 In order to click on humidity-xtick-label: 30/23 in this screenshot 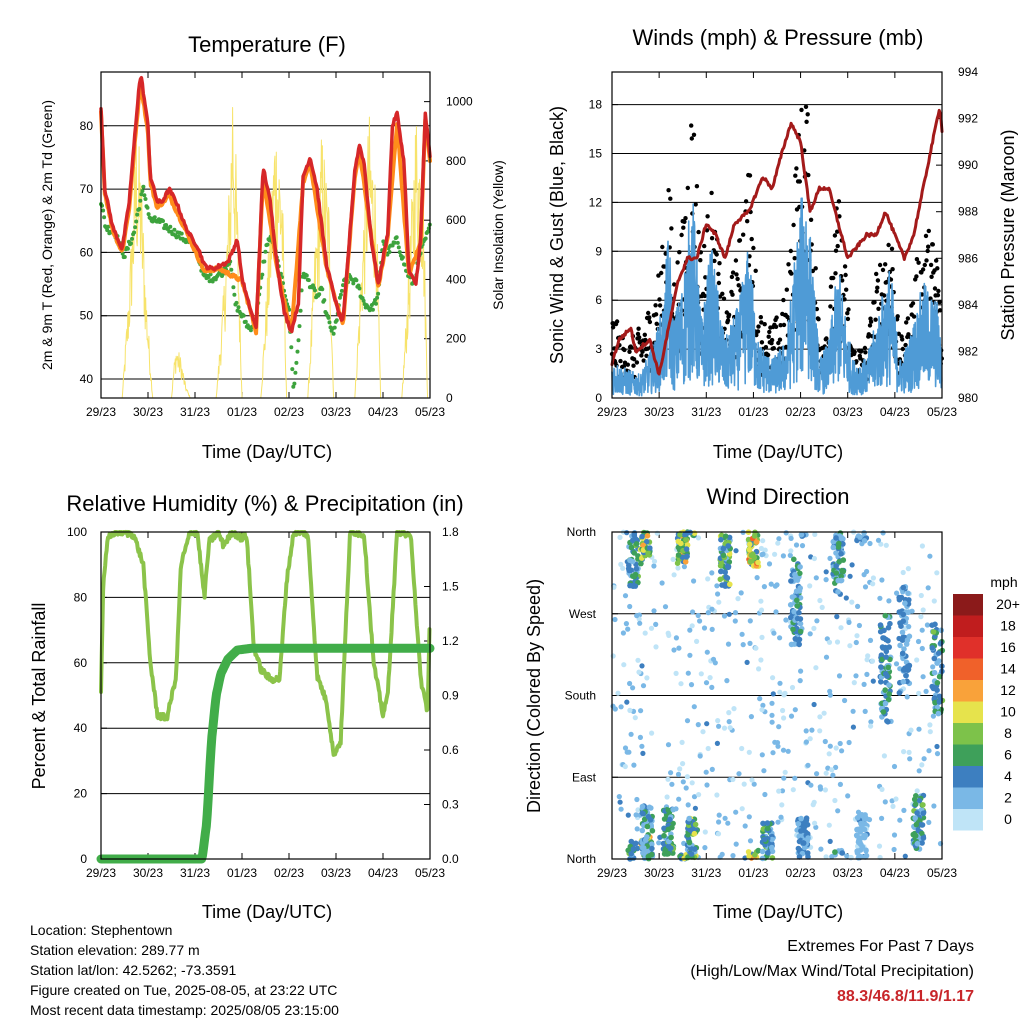, I will do `click(148, 873)`.